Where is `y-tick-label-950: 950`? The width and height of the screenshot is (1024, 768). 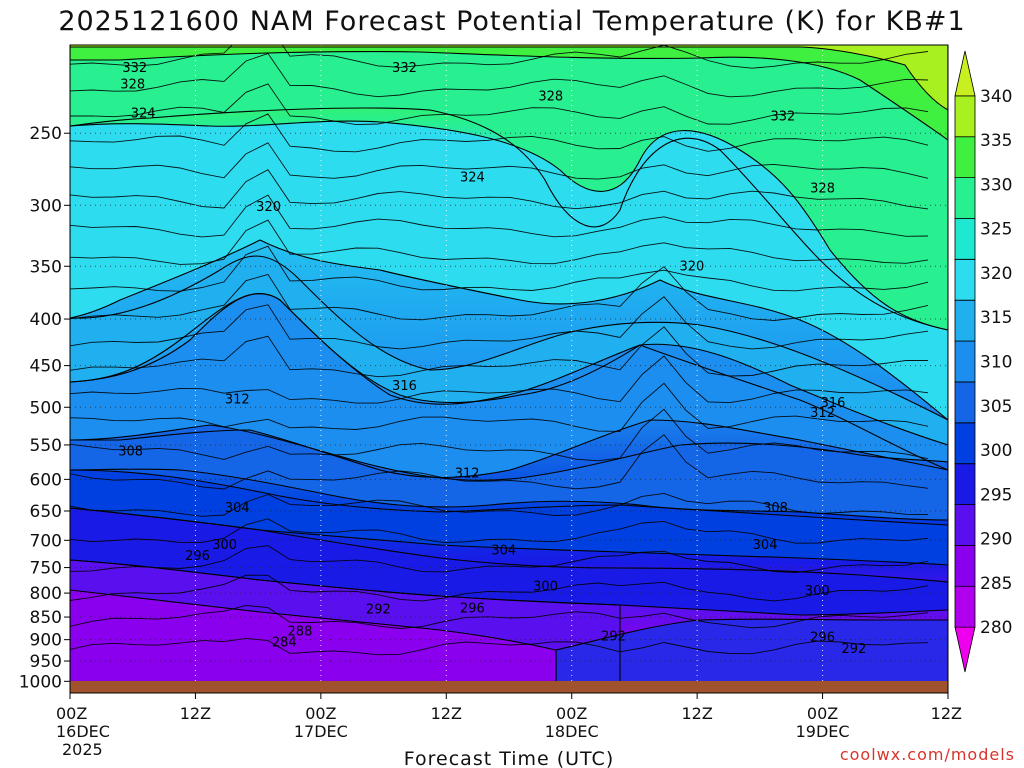 y-tick-label-950: 950 is located at coordinates (46, 662).